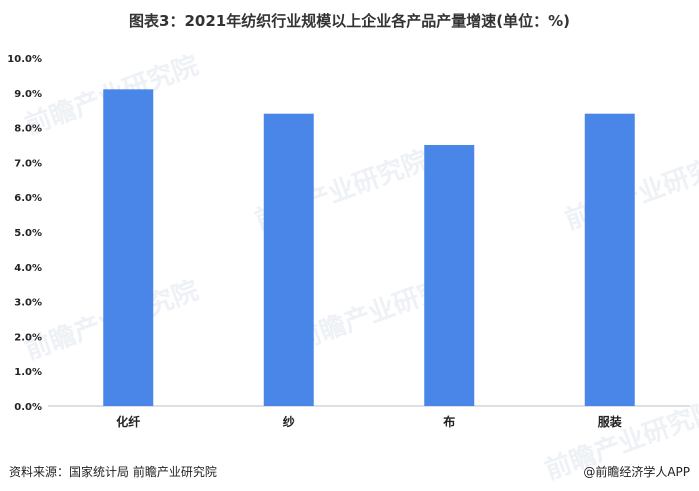  I want to click on y-tick-label: 2.0%, so click(28, 337).